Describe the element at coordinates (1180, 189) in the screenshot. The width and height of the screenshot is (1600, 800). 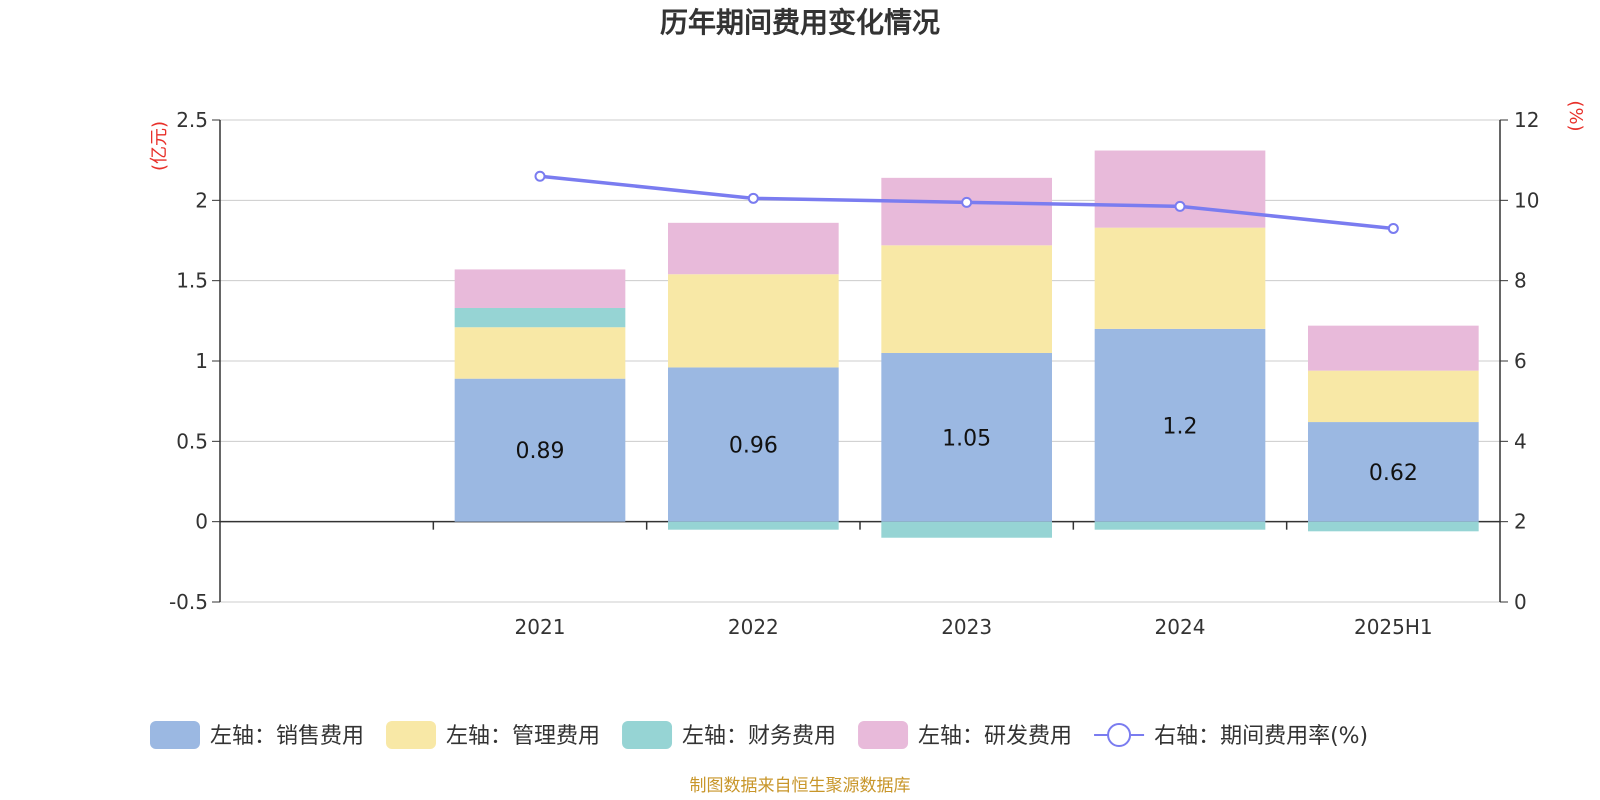
I see `bar-4-2024` at that location.